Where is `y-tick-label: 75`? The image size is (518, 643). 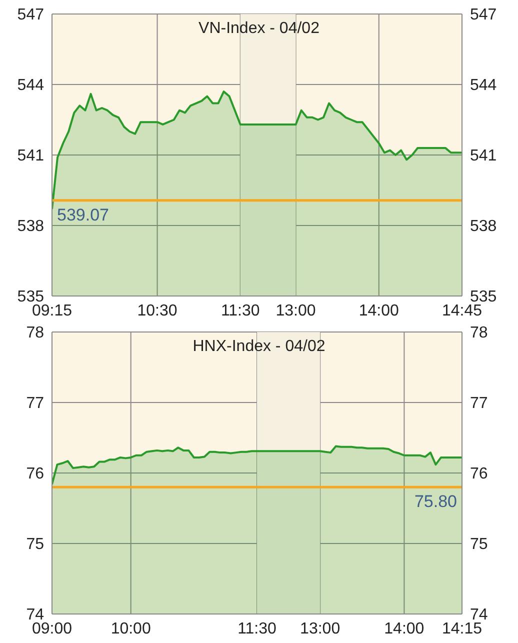 y-tick-label: 75 is located at coordinates (35, 545).